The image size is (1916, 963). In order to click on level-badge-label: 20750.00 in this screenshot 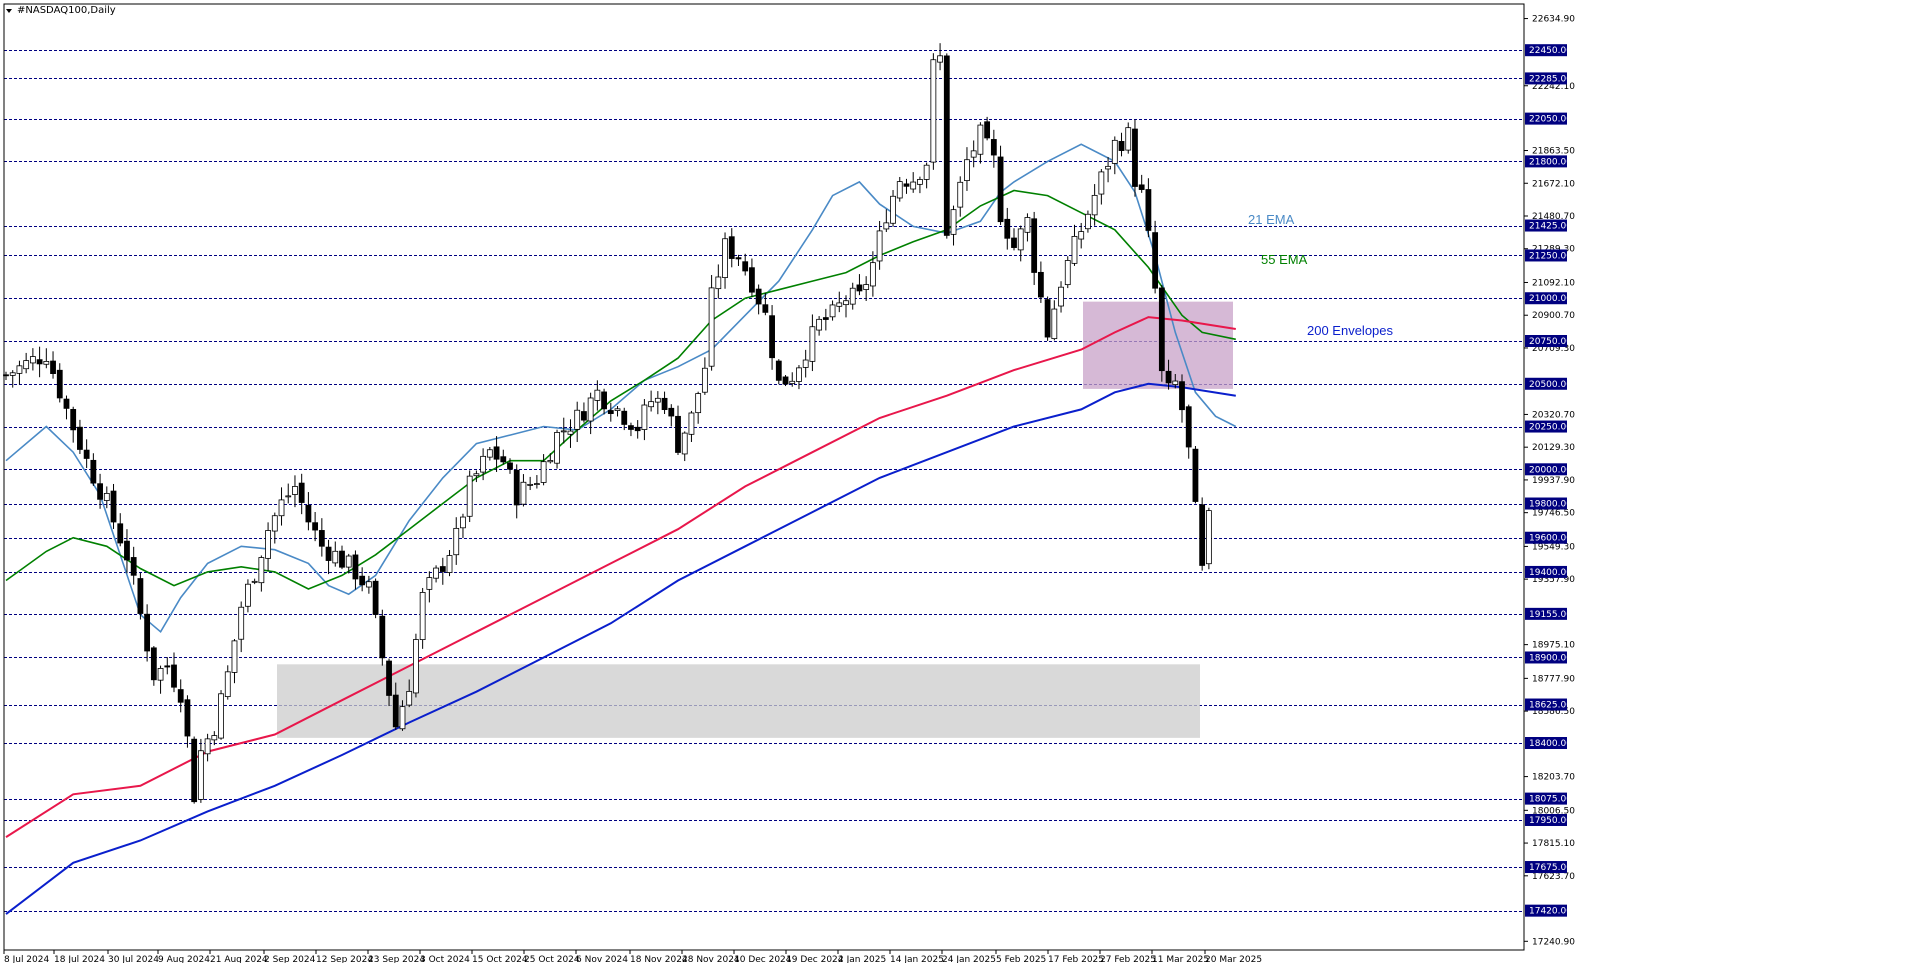, I will do `click(1550, 342)`.